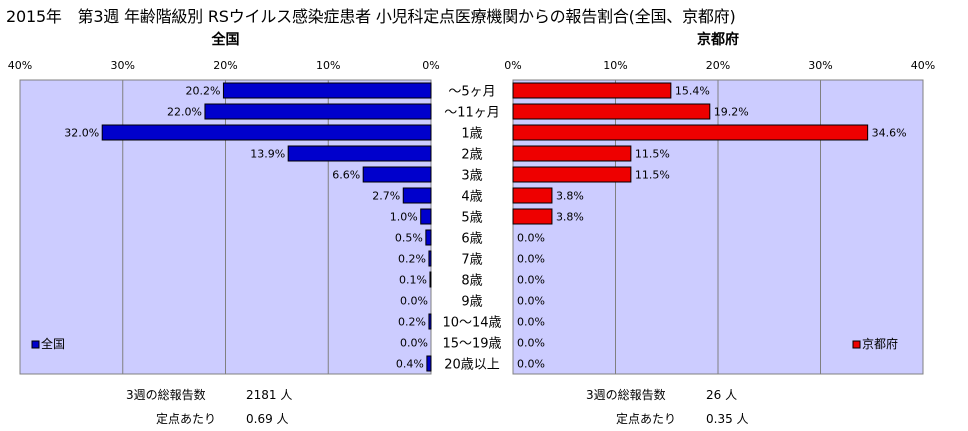 This screenshot has width=968, height=431. I want to click on national-data-label: 0.5%, so click(409, 238).